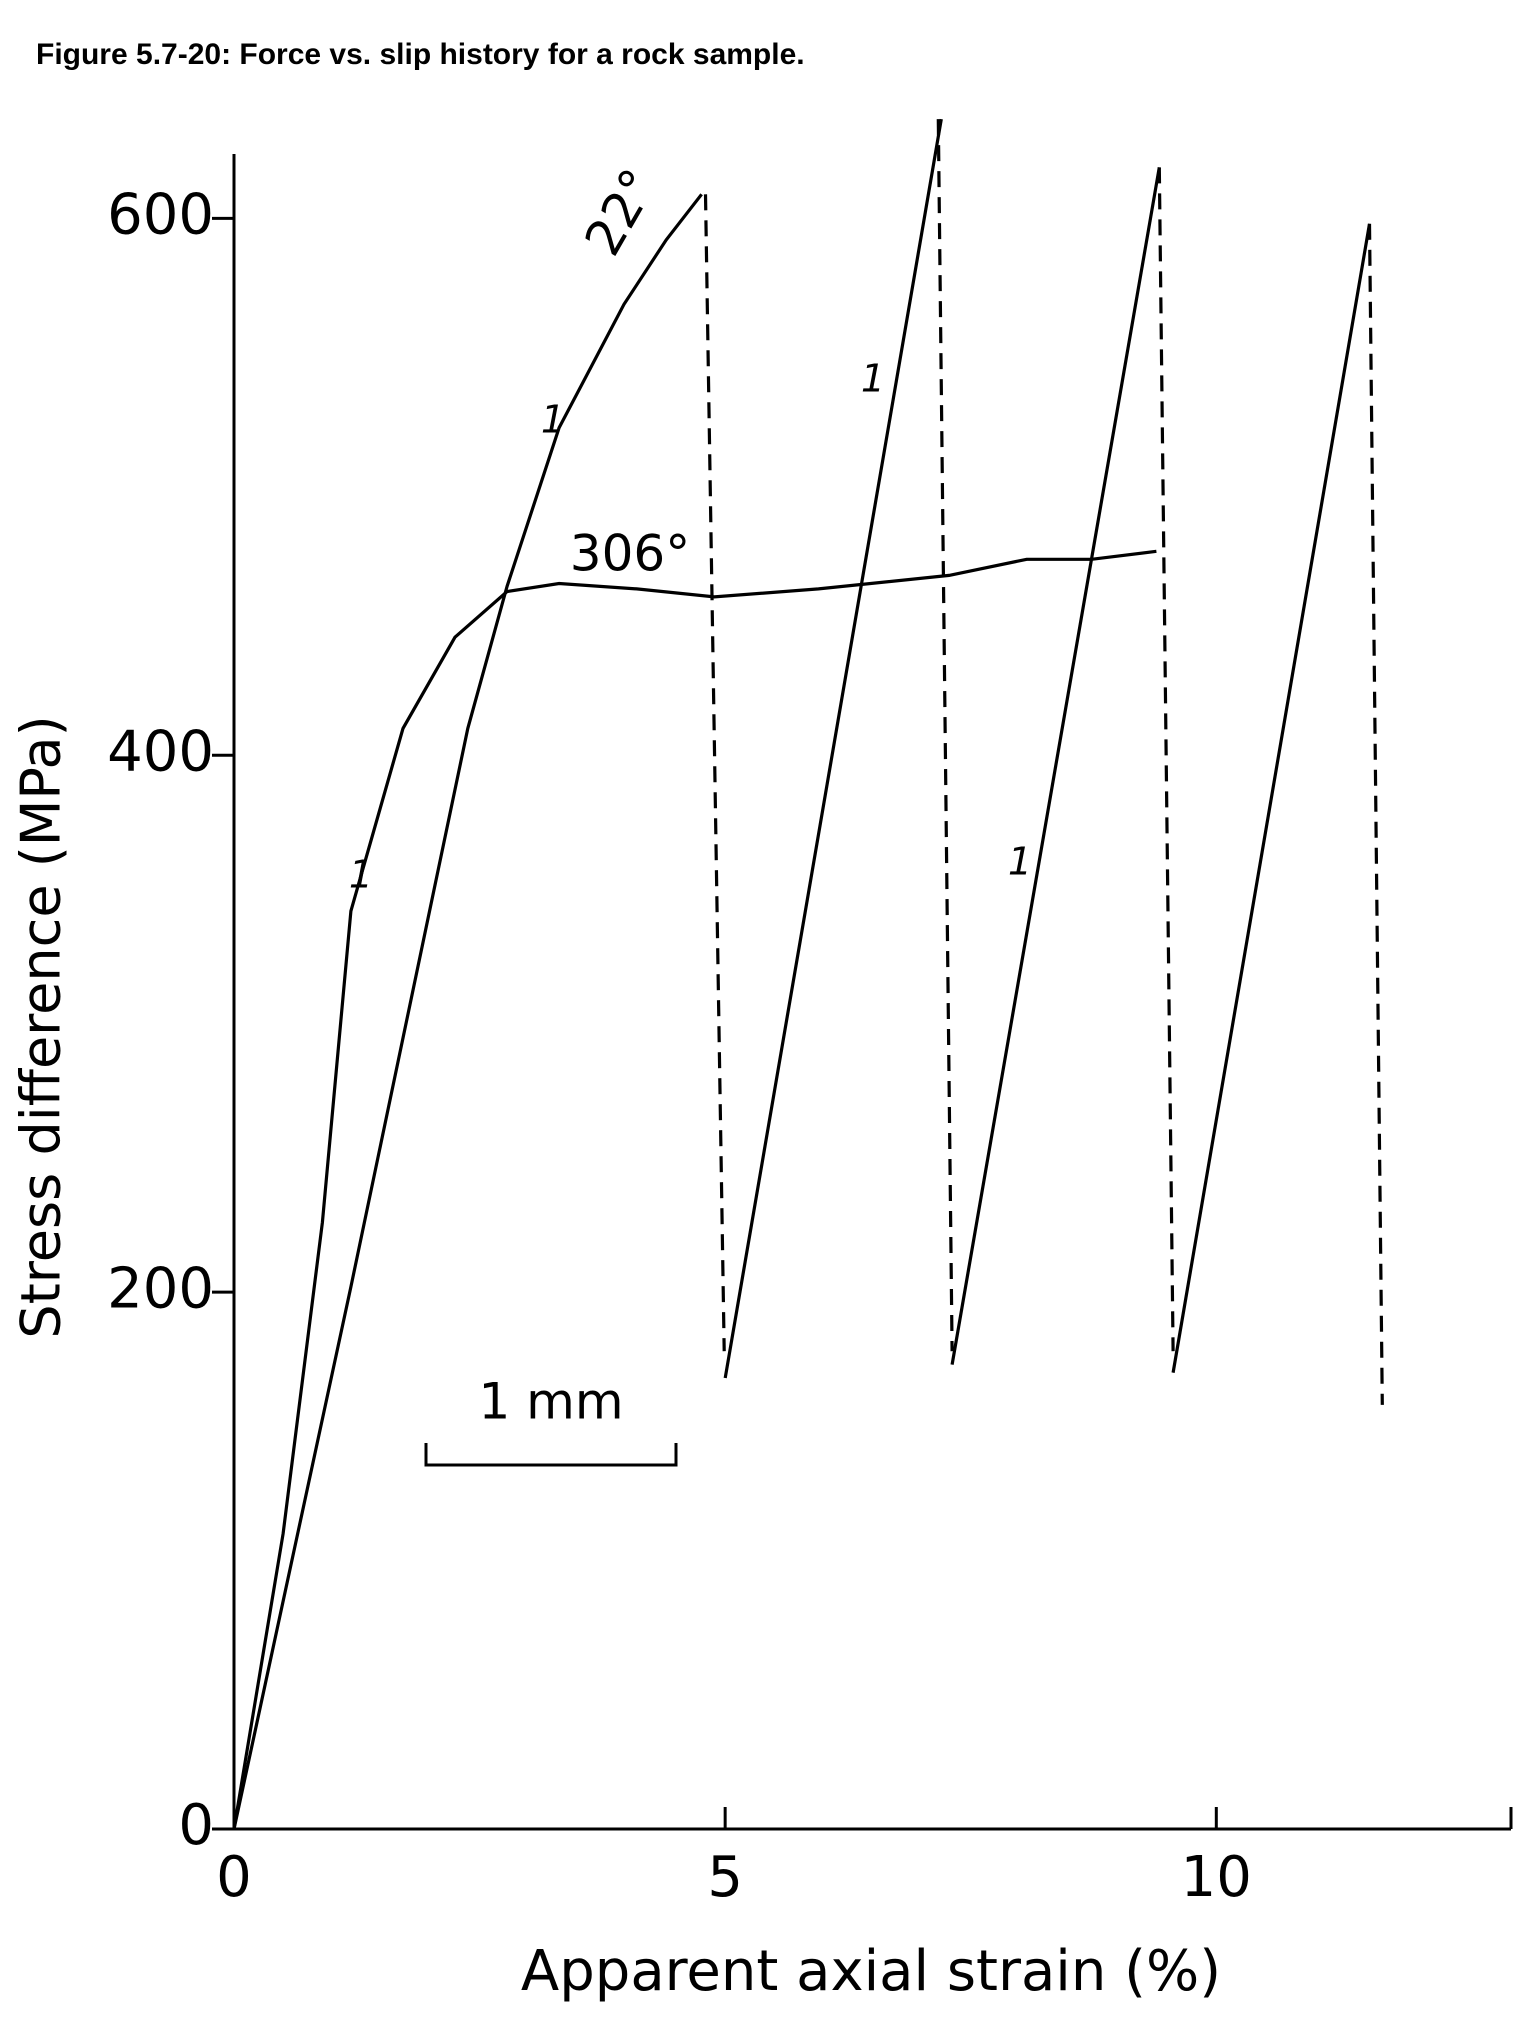 The height and width of the screenshot is (2037, 1533). I want to click on x-tick-label: 10, so click(1216, 1877).